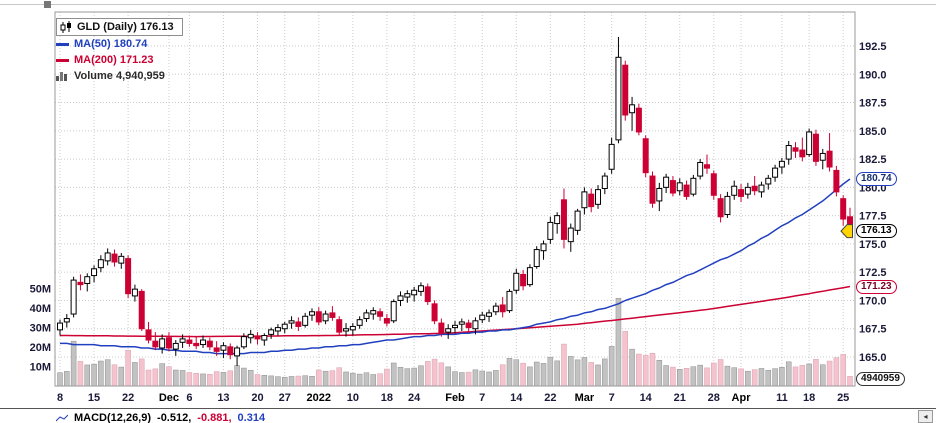 The width and height of the screenshot is (936, 423). Describe the element at coordinates (873, 132) in the screenshot. I see `price-axis-label: 185.0` at that location.